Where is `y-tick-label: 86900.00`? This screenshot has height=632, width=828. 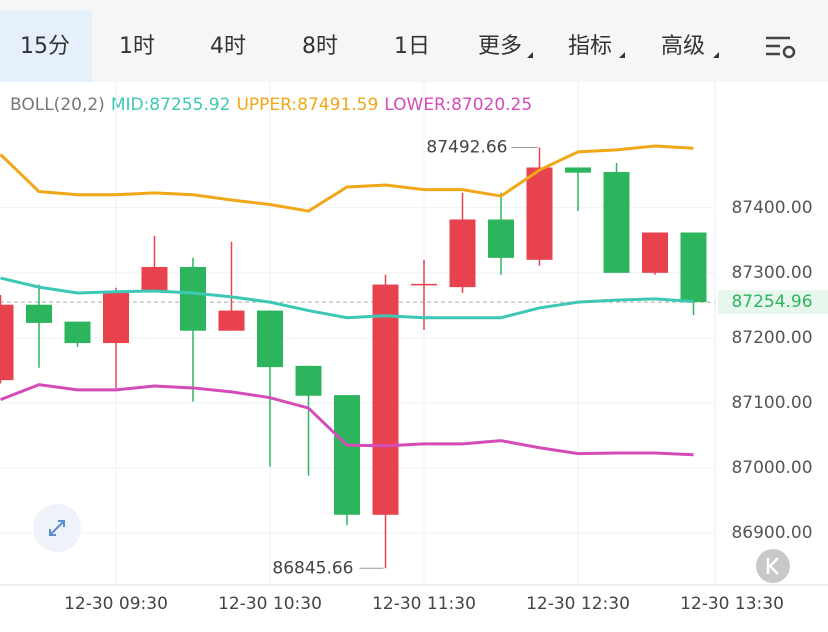 y-tick-label: 86900.00 is located at coordinates (771, 533).